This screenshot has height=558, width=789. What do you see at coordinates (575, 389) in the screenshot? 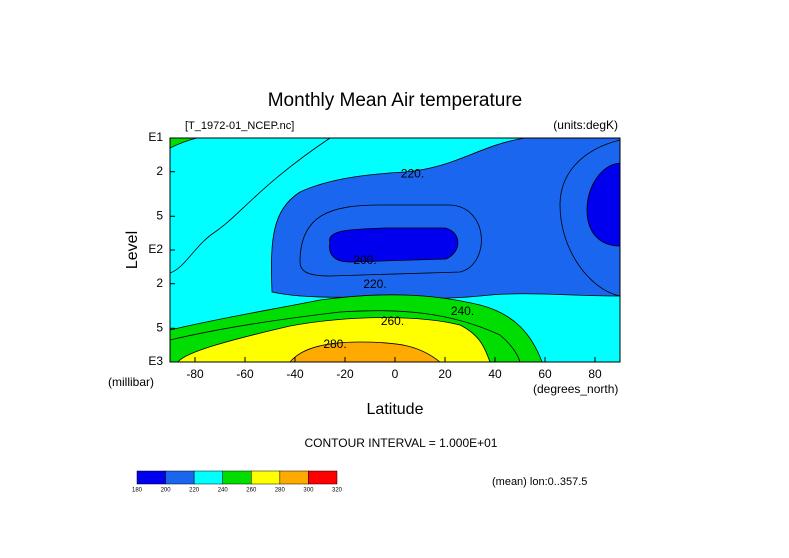
I see `x-units: (degrees_north)` at bounding box center [575, 389].